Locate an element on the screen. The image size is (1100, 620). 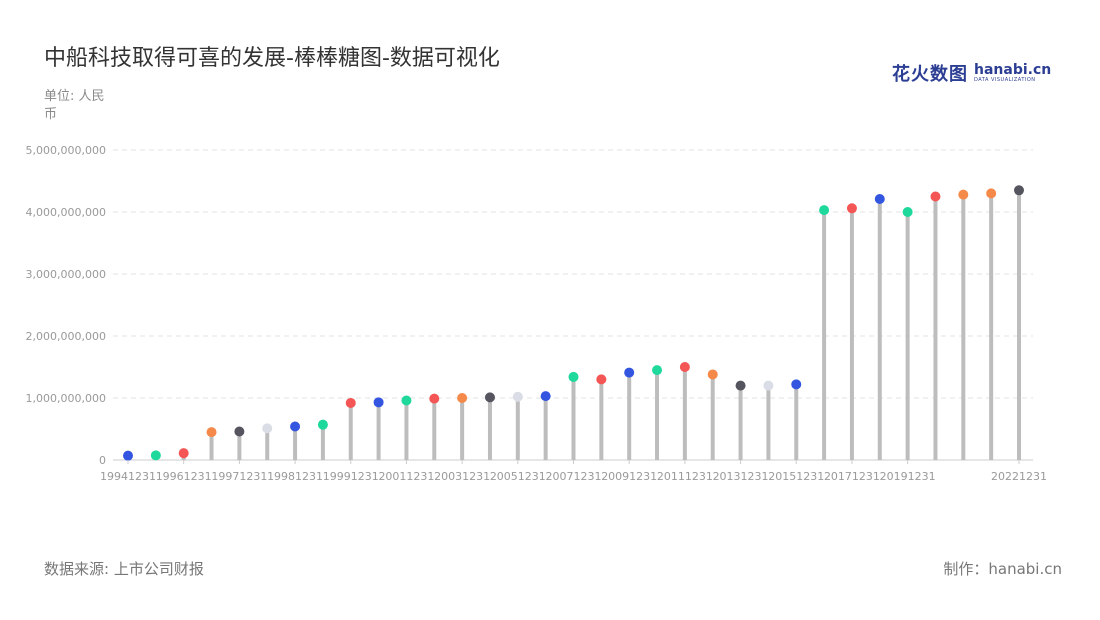
y-tick-label: 0 is located at coordinates (102, 460).